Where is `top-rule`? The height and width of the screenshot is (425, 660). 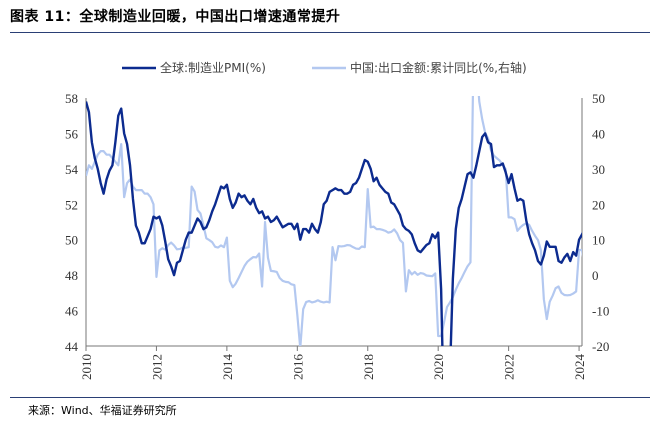 top-rule is located at coordinates (330, 32).